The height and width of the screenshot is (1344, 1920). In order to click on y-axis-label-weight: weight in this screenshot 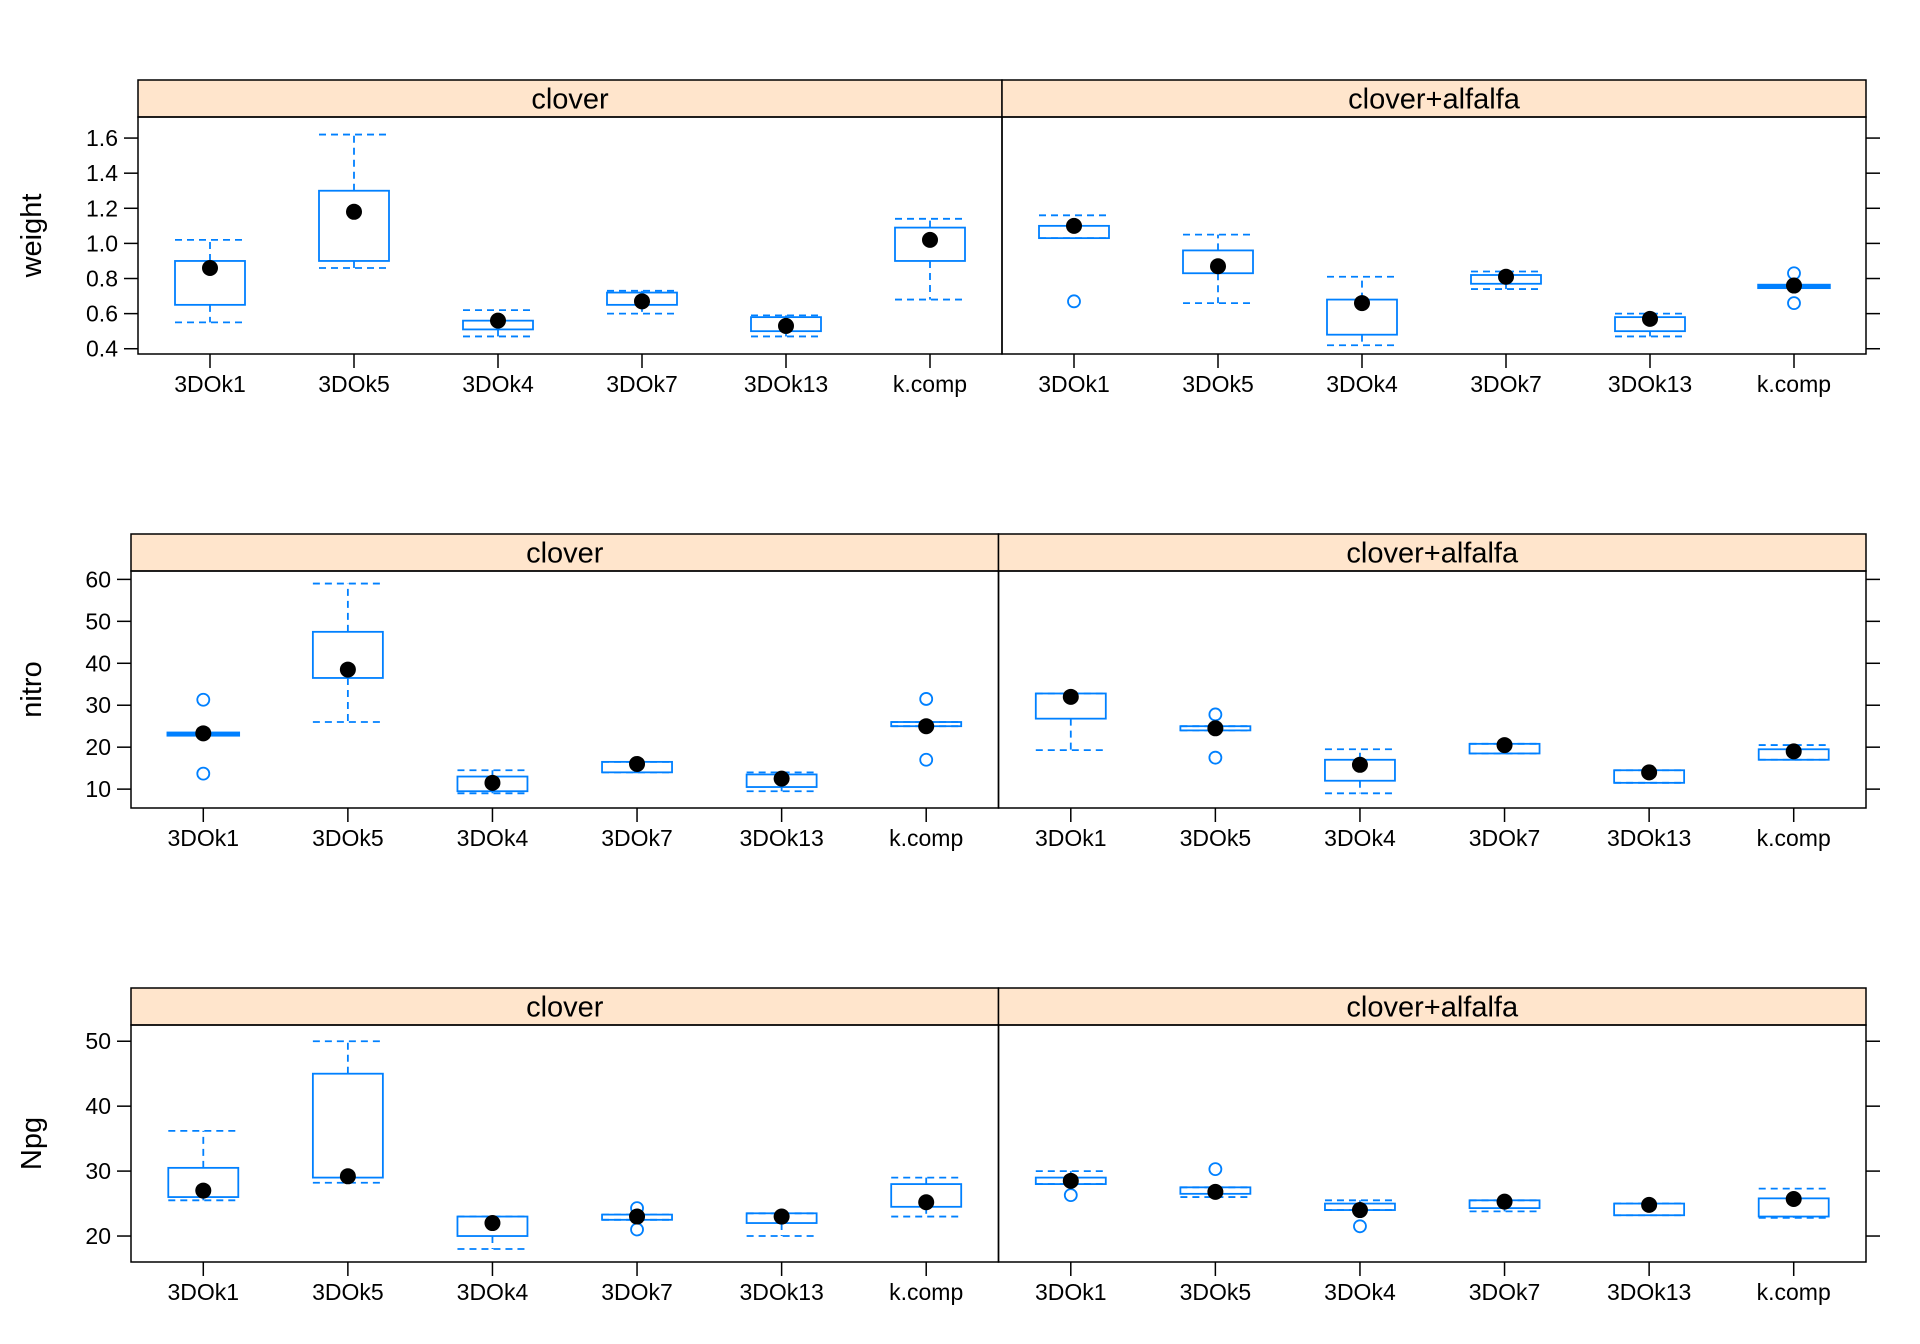, I will do `click(32, 236)`.